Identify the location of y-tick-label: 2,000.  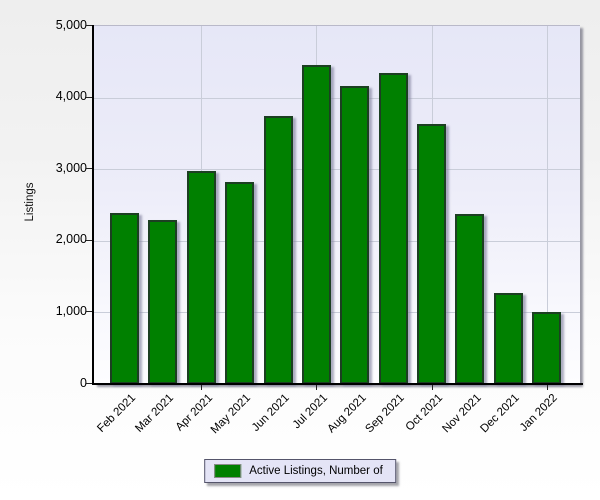
(71, 239).